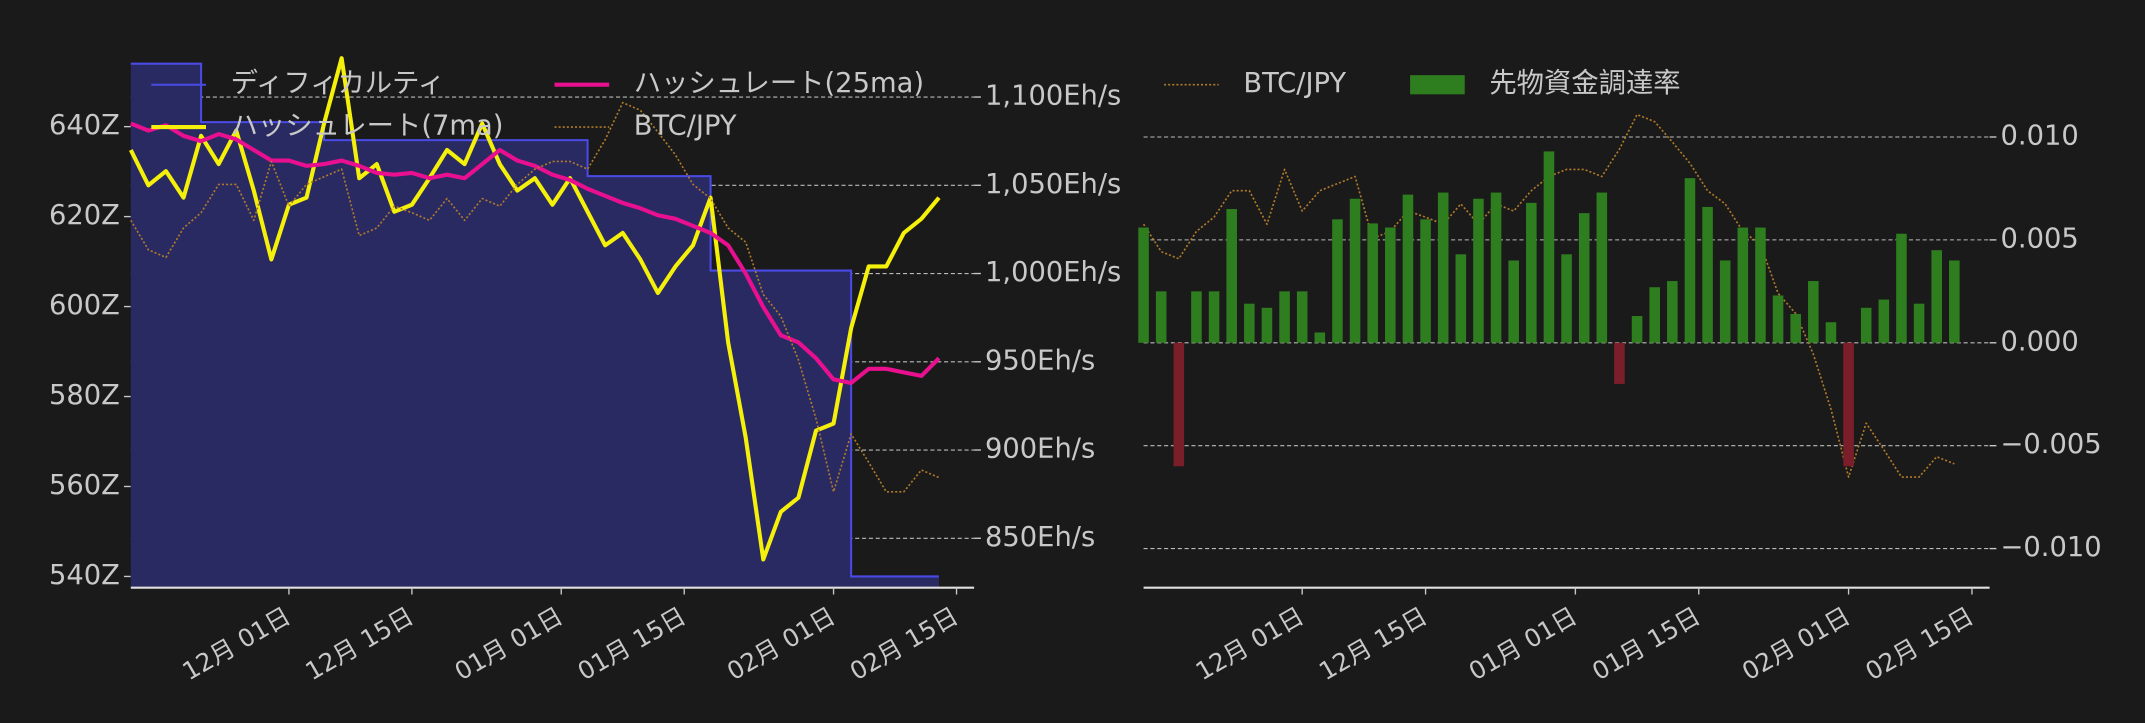 This screenshot has height=723, width=2145. I want to click on legend-label: ハッシュレート(25ma), so click(779, 83).